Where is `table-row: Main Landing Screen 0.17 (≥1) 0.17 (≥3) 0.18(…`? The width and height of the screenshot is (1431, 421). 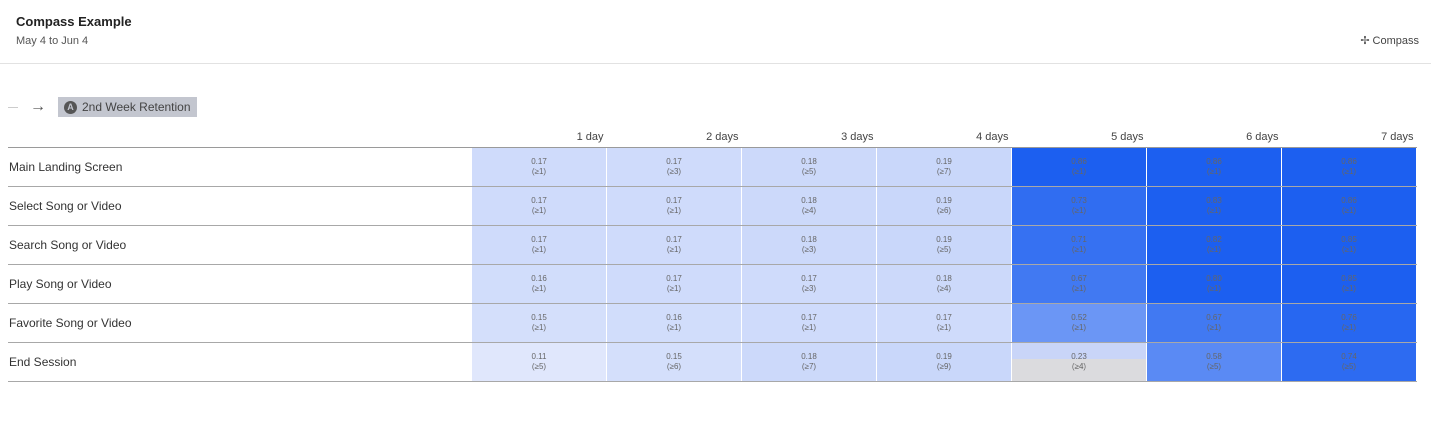
table-row: Main Landing Screen 0.17 (≥1) 0.17 (≥3) 0.18(… is located at coordinates (712, 167).